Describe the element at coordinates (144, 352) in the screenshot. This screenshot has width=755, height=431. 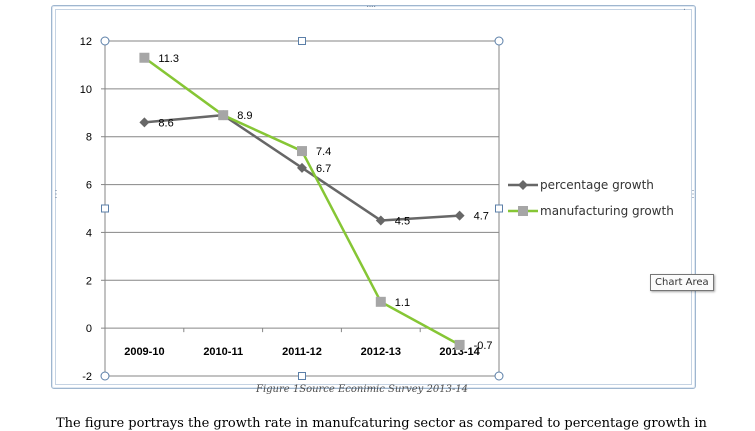
I see `x-tick-label: 2009-10` at that location.